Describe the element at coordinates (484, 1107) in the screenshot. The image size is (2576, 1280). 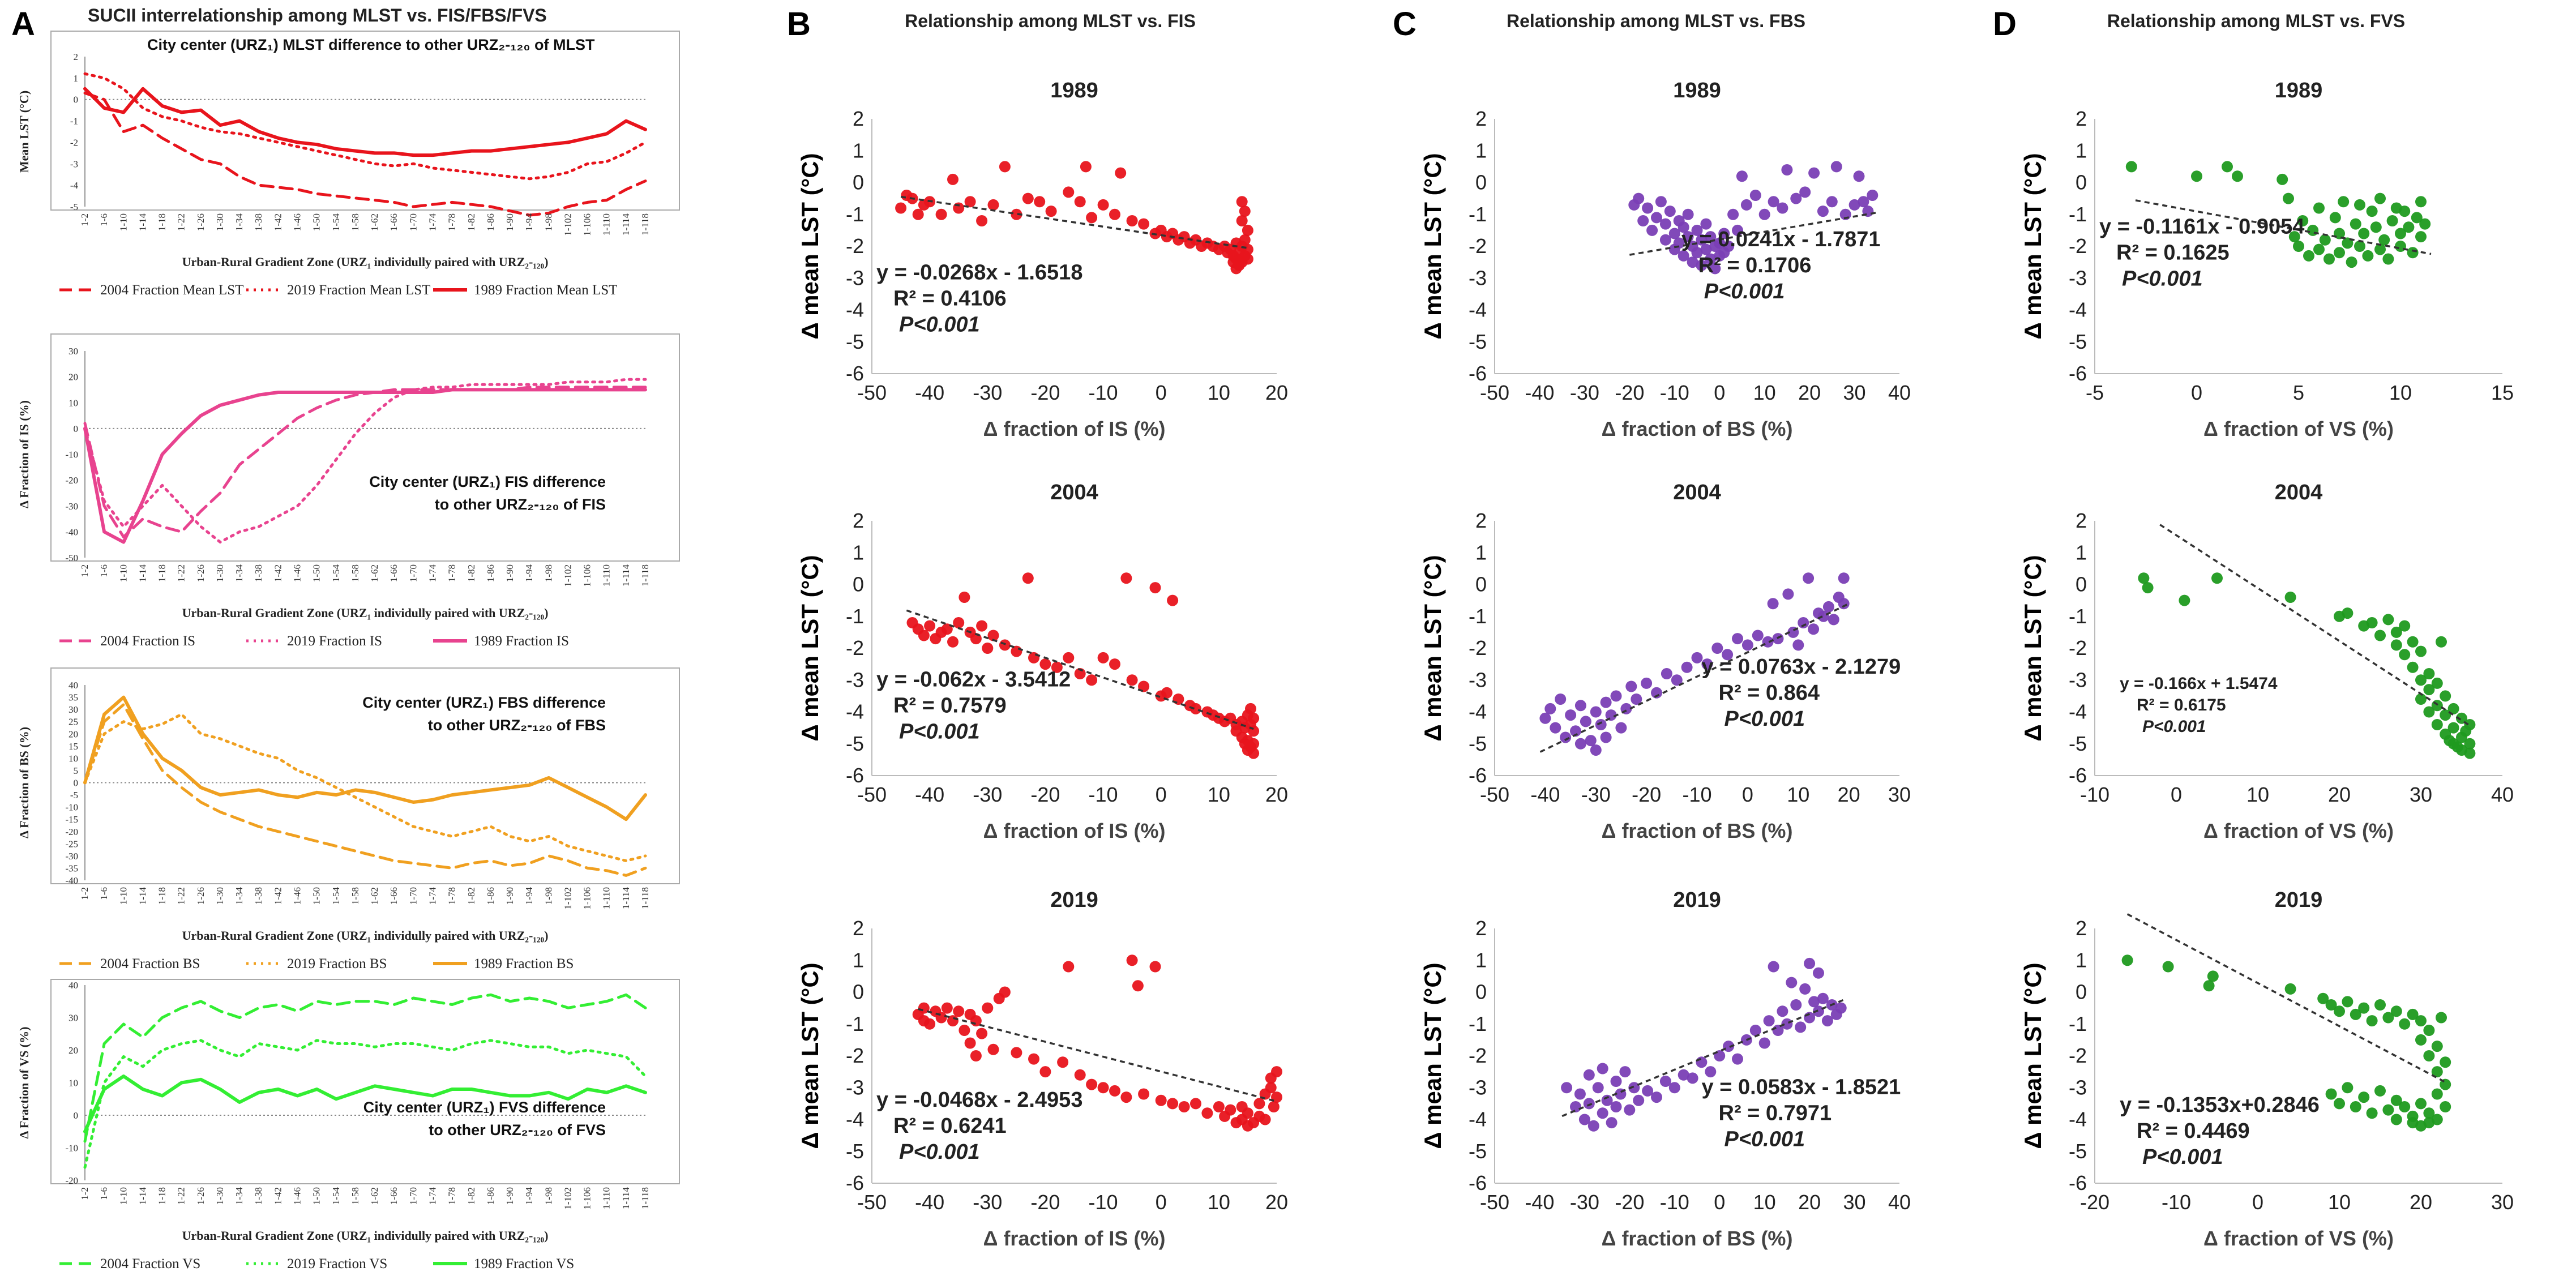
I see `chart-annotation: City center (URZ₁) FVS difference` at that location.